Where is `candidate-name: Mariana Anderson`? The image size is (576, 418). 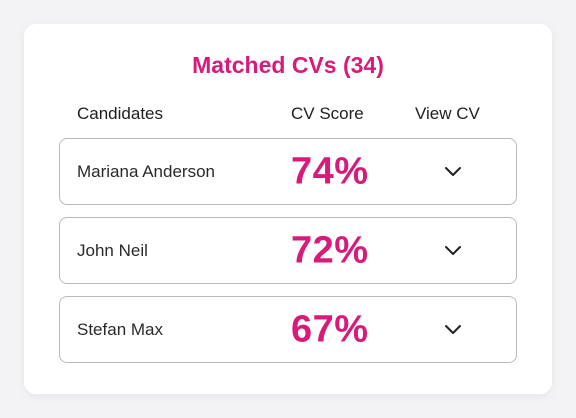 candidate-name: Mariana Anderson is located at coordinates (146, 171).